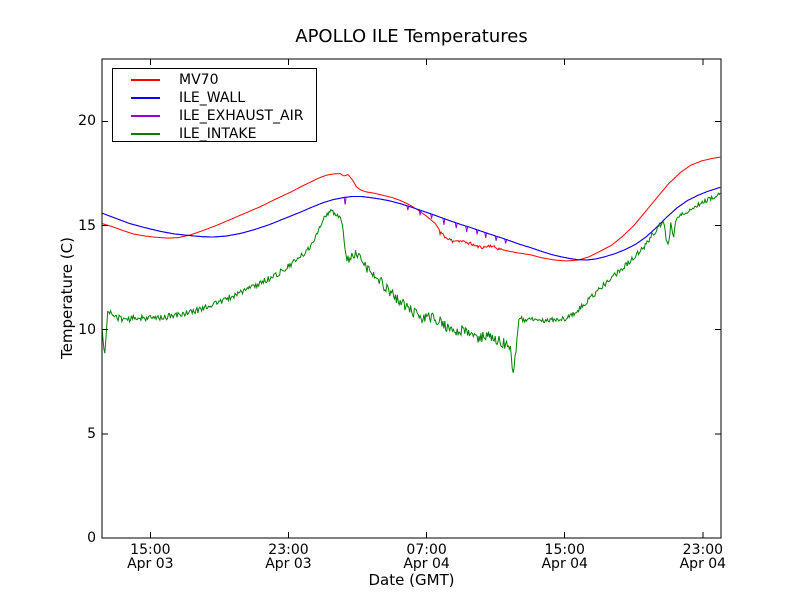 The height and width of the screenshot is (600, 800). What do you see at coordinates (87, 225) in the screenshot?
I see `y-tick-label: 15` at bounding box center [87, 225].